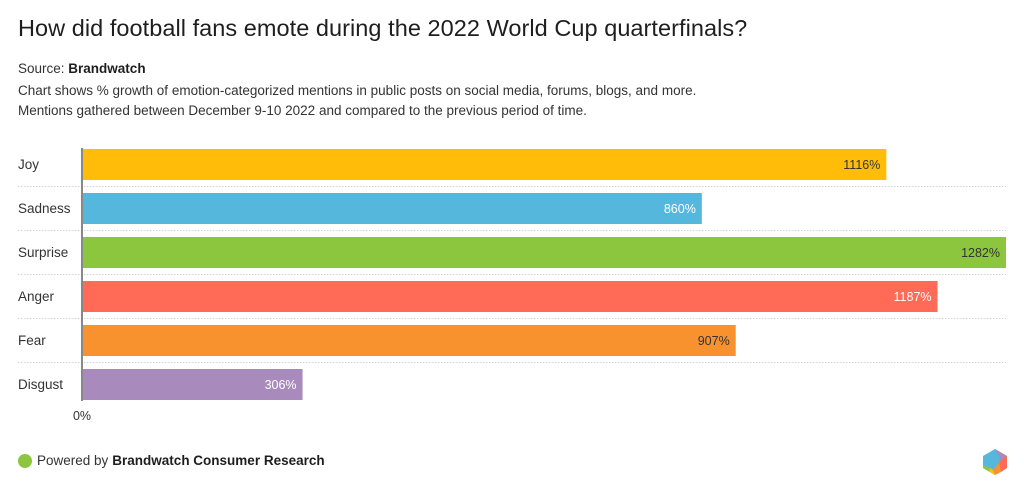  I want to click on bar-joy, so click(484, 164).